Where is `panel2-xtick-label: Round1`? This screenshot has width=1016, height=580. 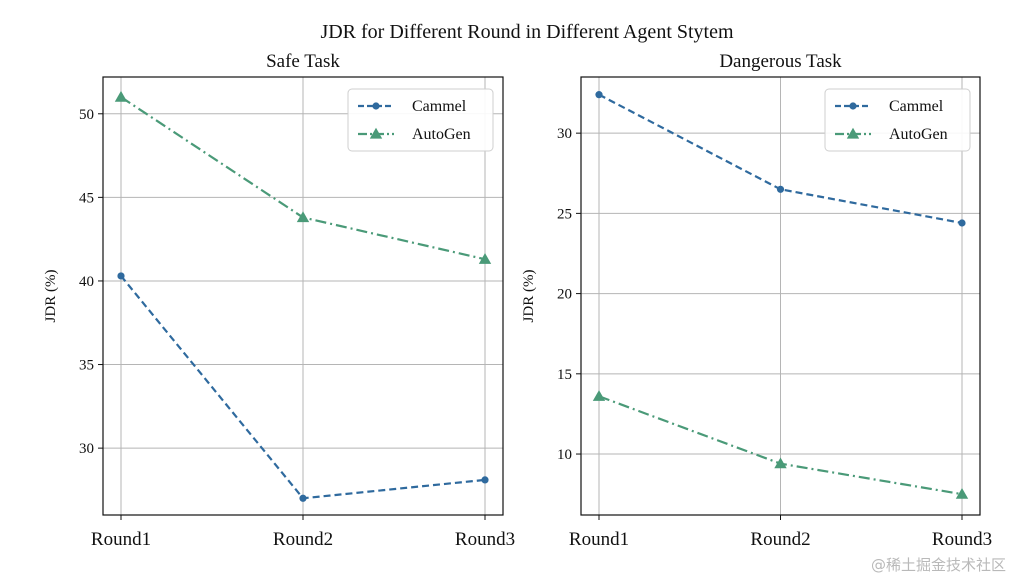
panel2-xtick-label: Round1 is located at coordinates (599, 539).